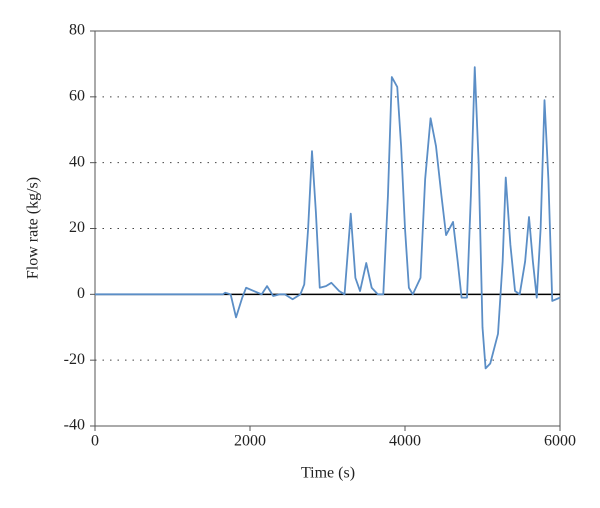 This screenshot has height=508, width=600. Describe the element at coordinates (77, 227) in the screenshot. I see `y-tick-label: 20` at that location.